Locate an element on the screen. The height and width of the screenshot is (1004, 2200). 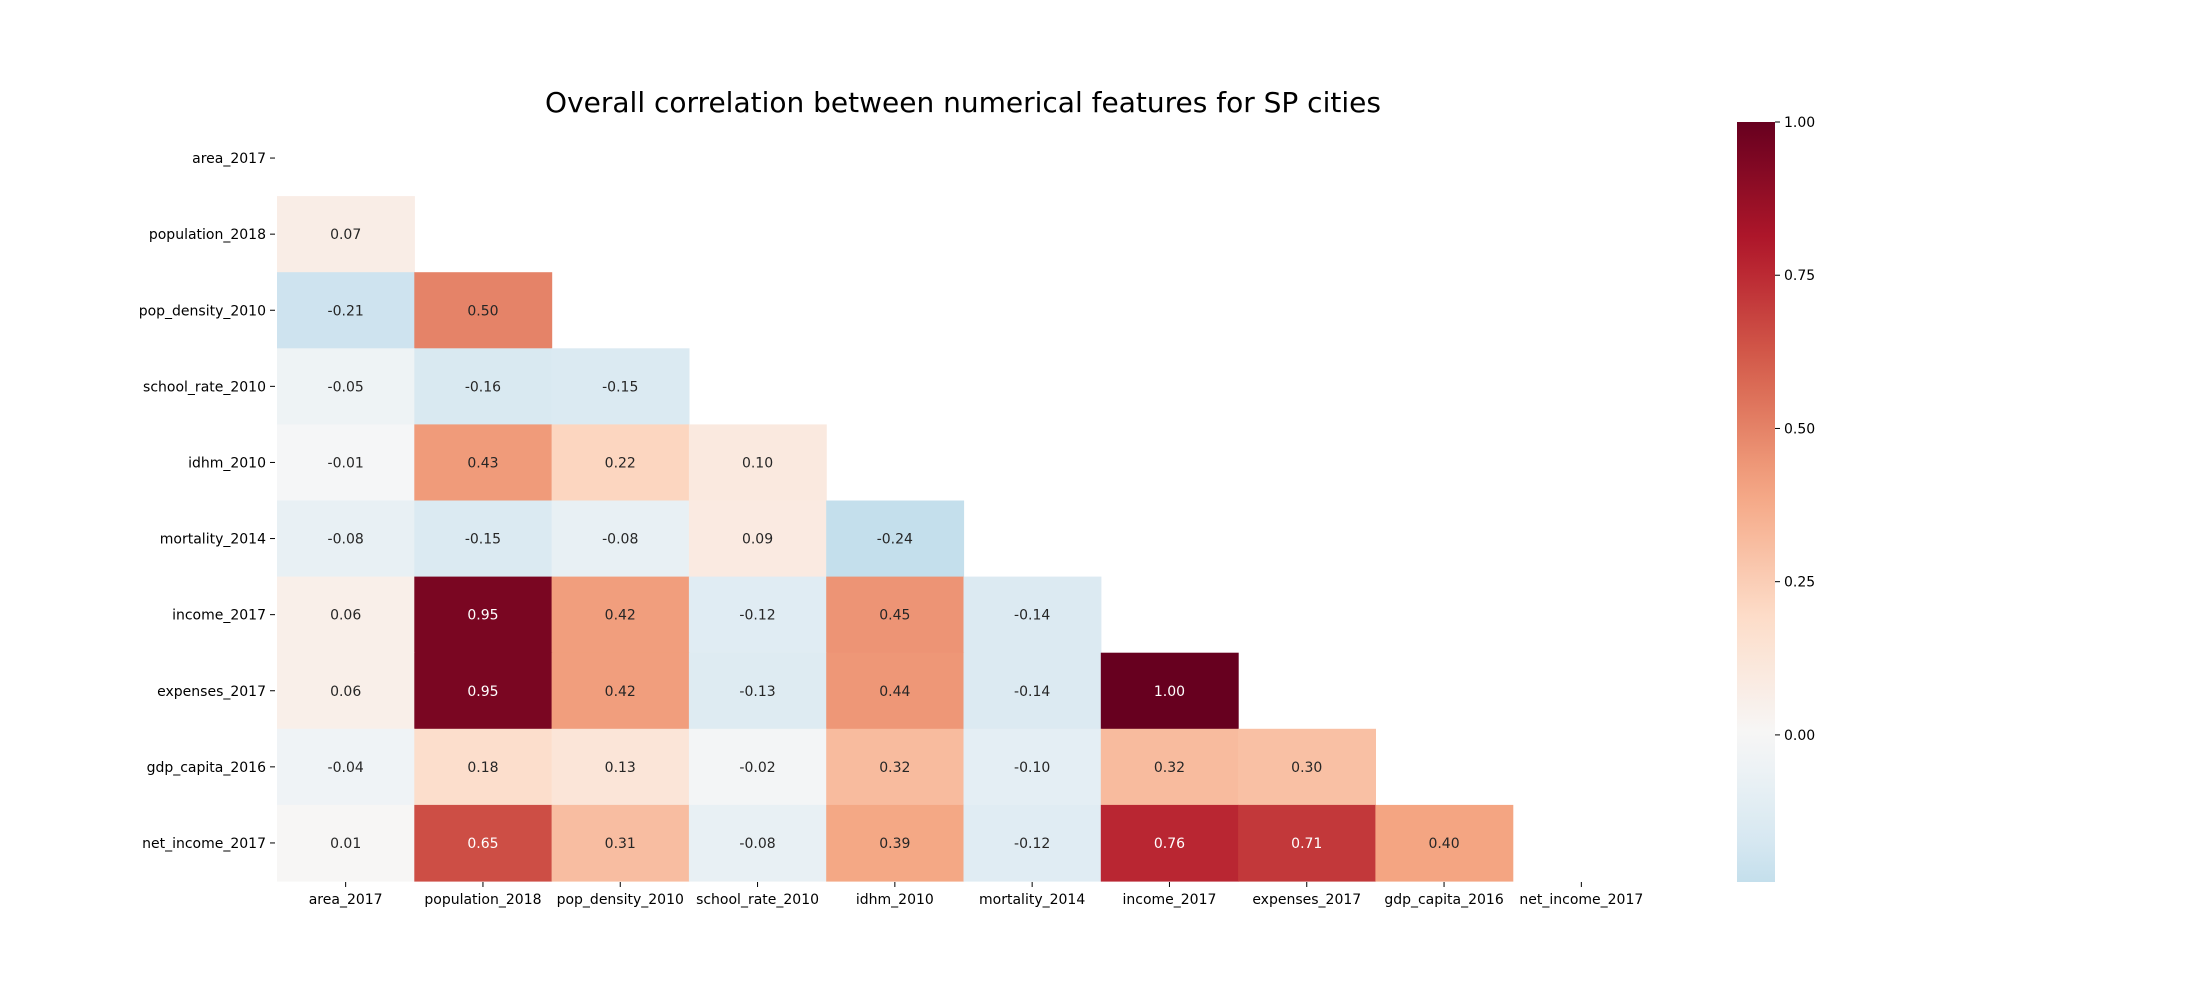
y-tick-label-area-2017: area_2017 is located at coordinates (229, 159).